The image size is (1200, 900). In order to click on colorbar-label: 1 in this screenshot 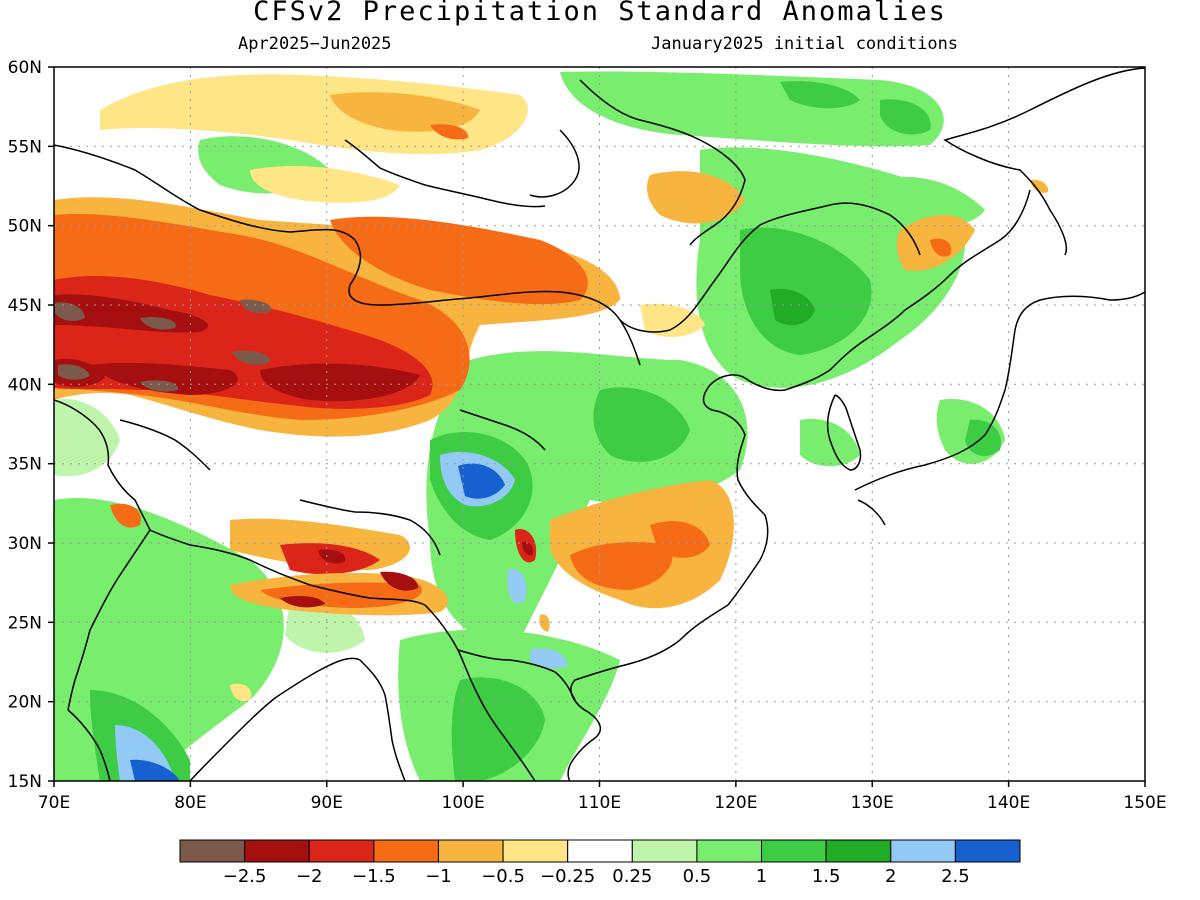, I will do `click(761, 876)`.